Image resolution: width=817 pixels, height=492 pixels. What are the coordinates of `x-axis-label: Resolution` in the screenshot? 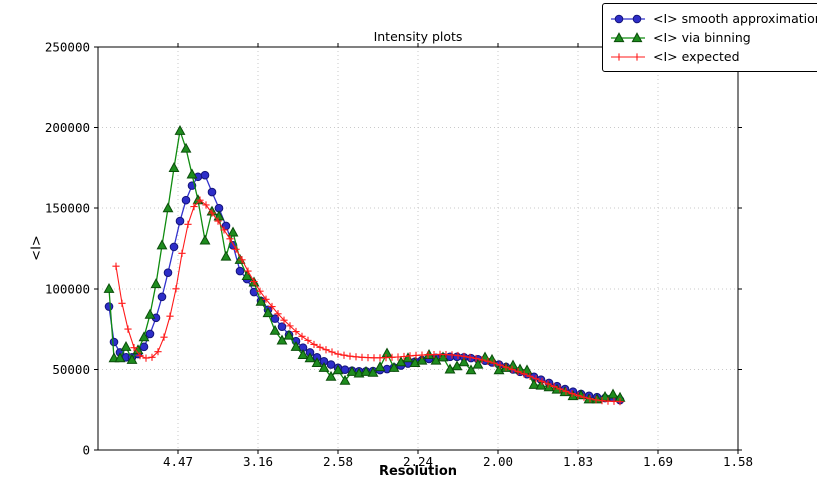 It's located at (418, 471).